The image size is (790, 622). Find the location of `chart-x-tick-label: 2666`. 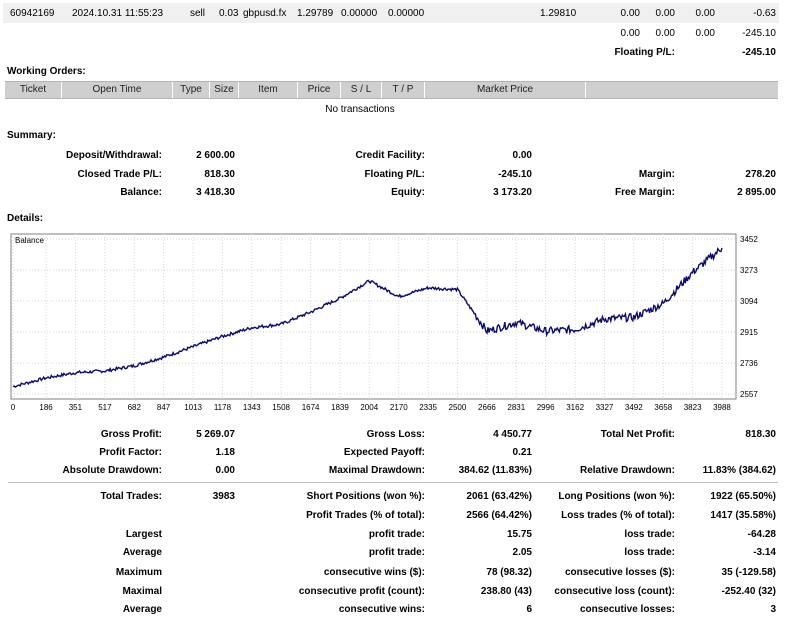

chart-x-tick-label: 2666 is located at coordinates (487, 407).